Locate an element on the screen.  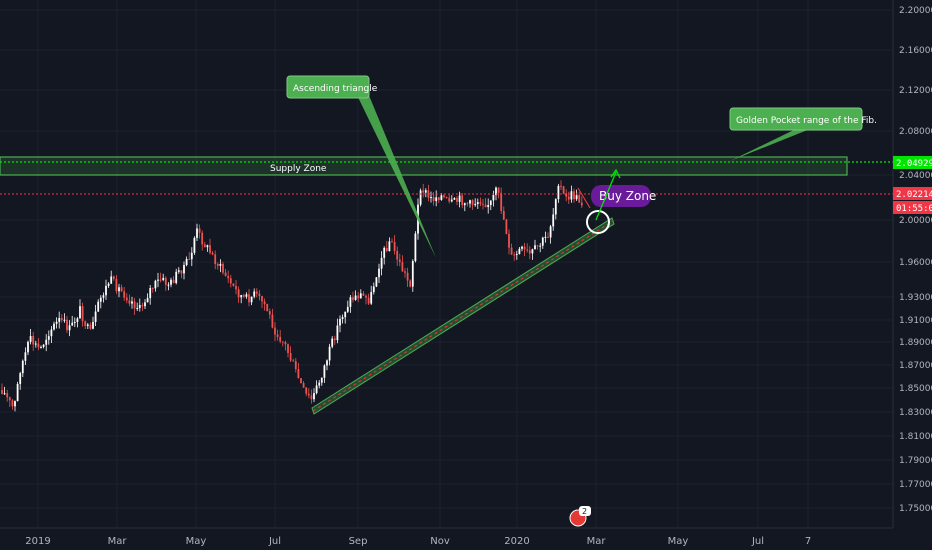
buy-zone-circle is located at coordinates (598, 222).